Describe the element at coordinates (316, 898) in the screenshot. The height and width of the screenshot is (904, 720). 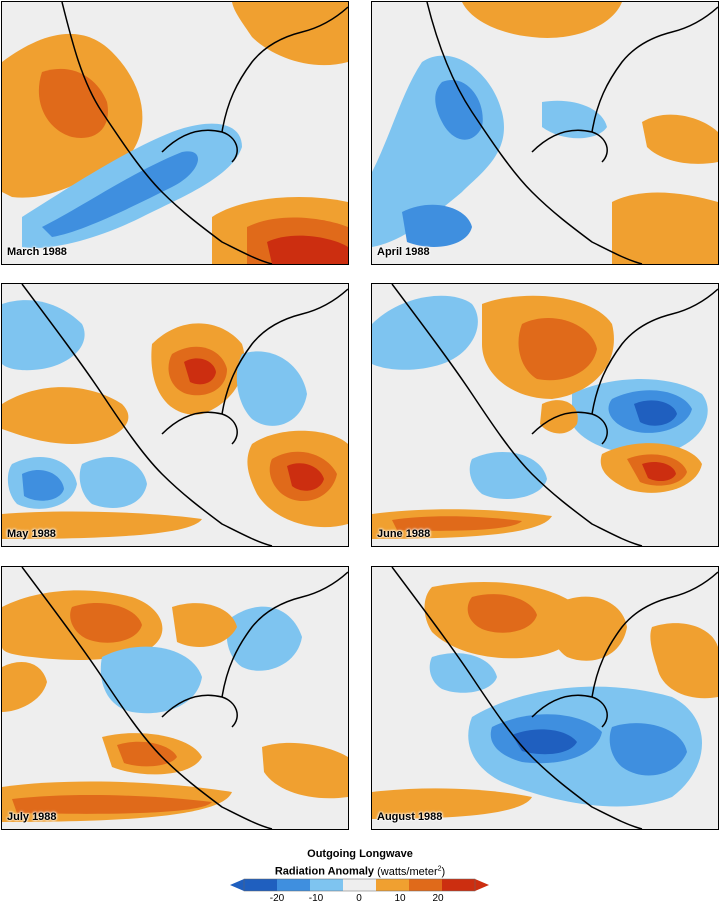
I see `legend-tick: -10` at that location.